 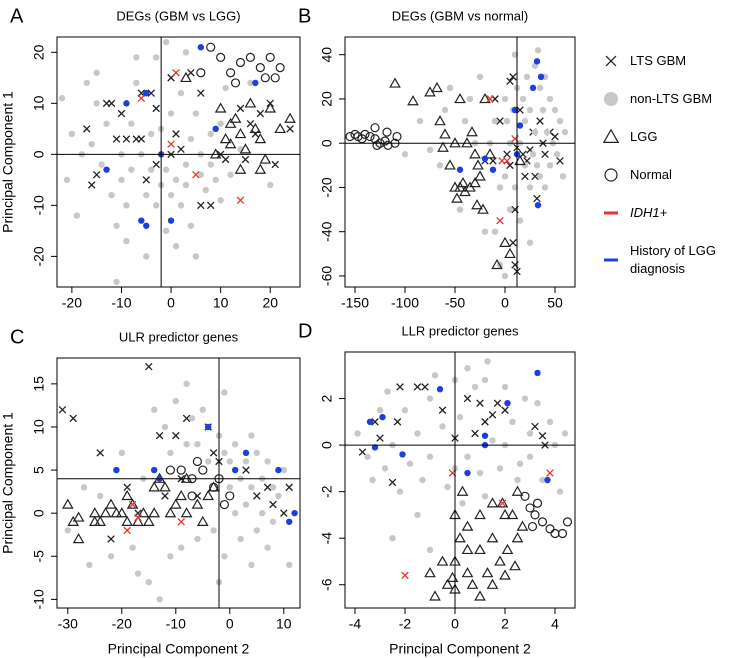 I want to click on x-tick-label: -10, so click(x=176, y=624).